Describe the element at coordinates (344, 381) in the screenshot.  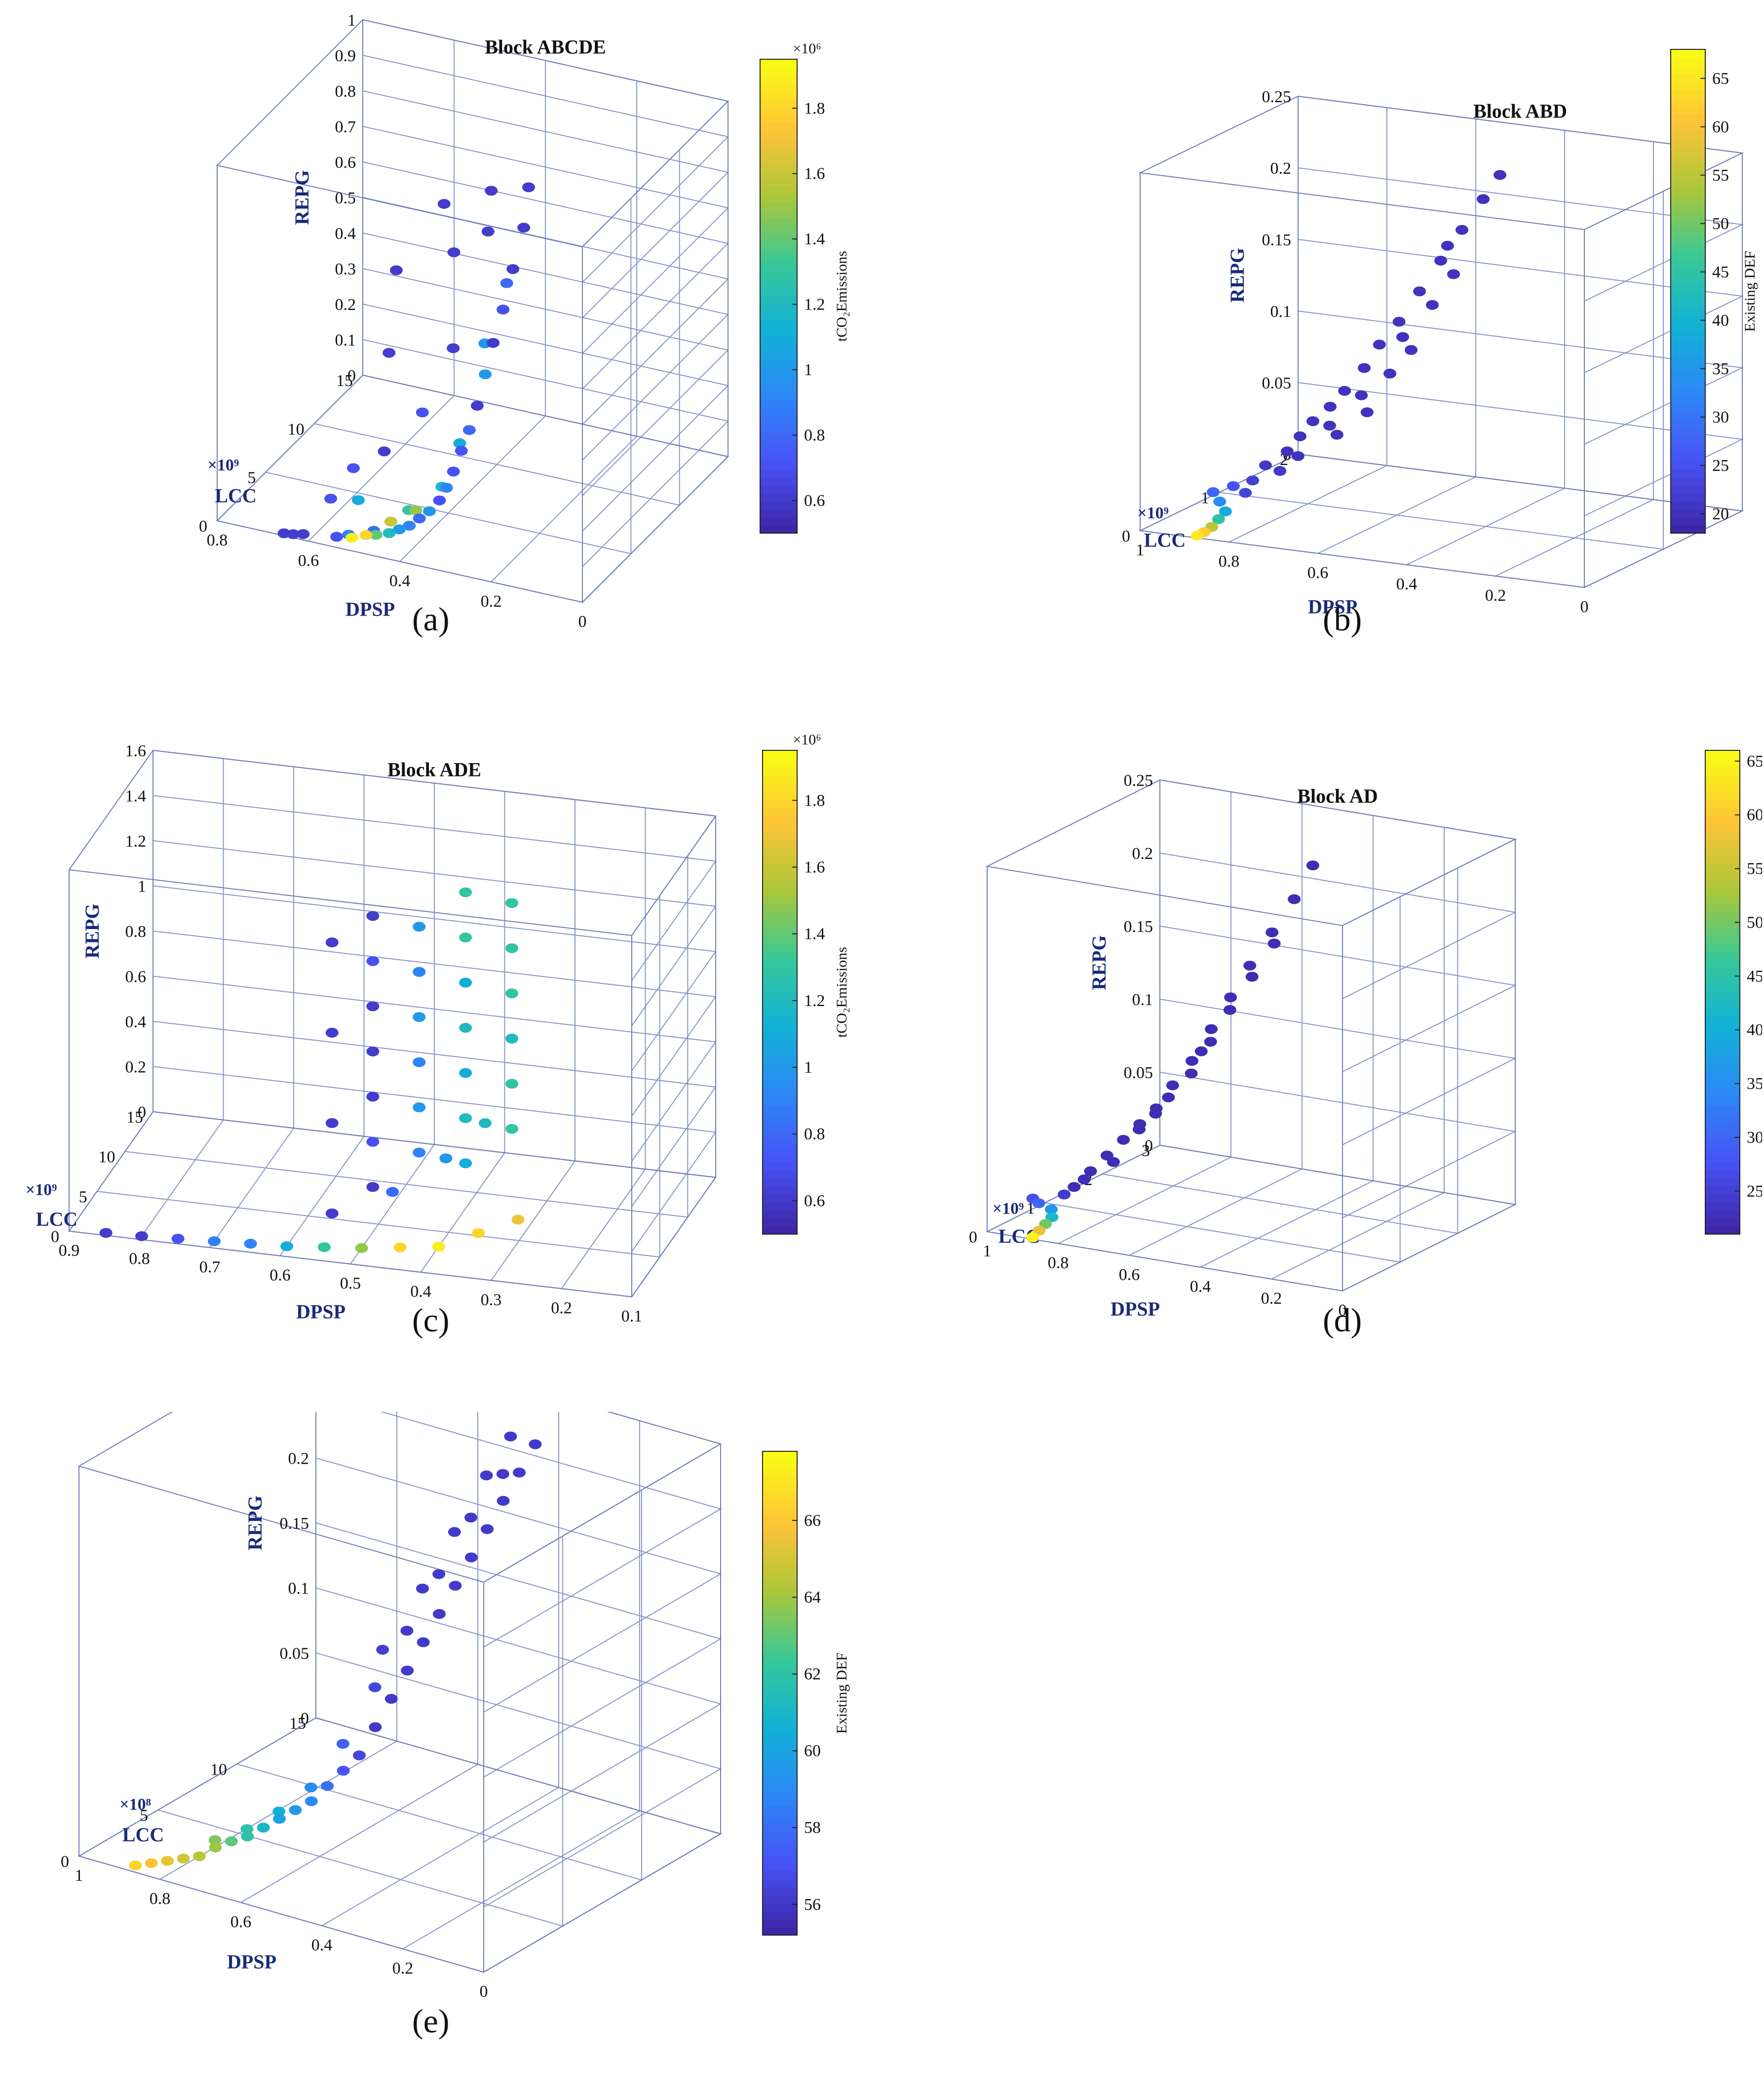
I see `y-tick-label: 15` at that location.